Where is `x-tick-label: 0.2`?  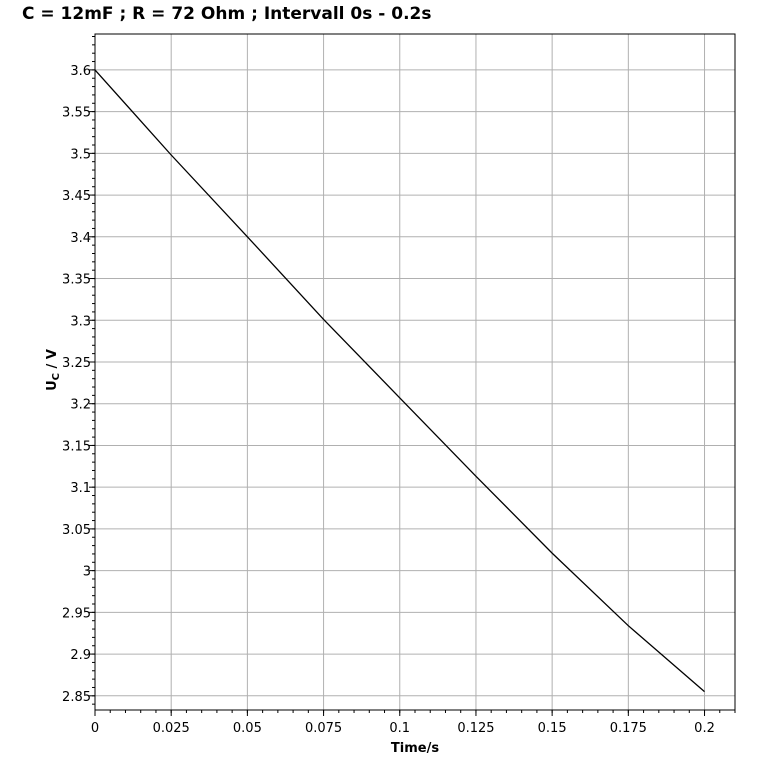 x-tick-label: 0.2 is located at coordinates (704, 728).